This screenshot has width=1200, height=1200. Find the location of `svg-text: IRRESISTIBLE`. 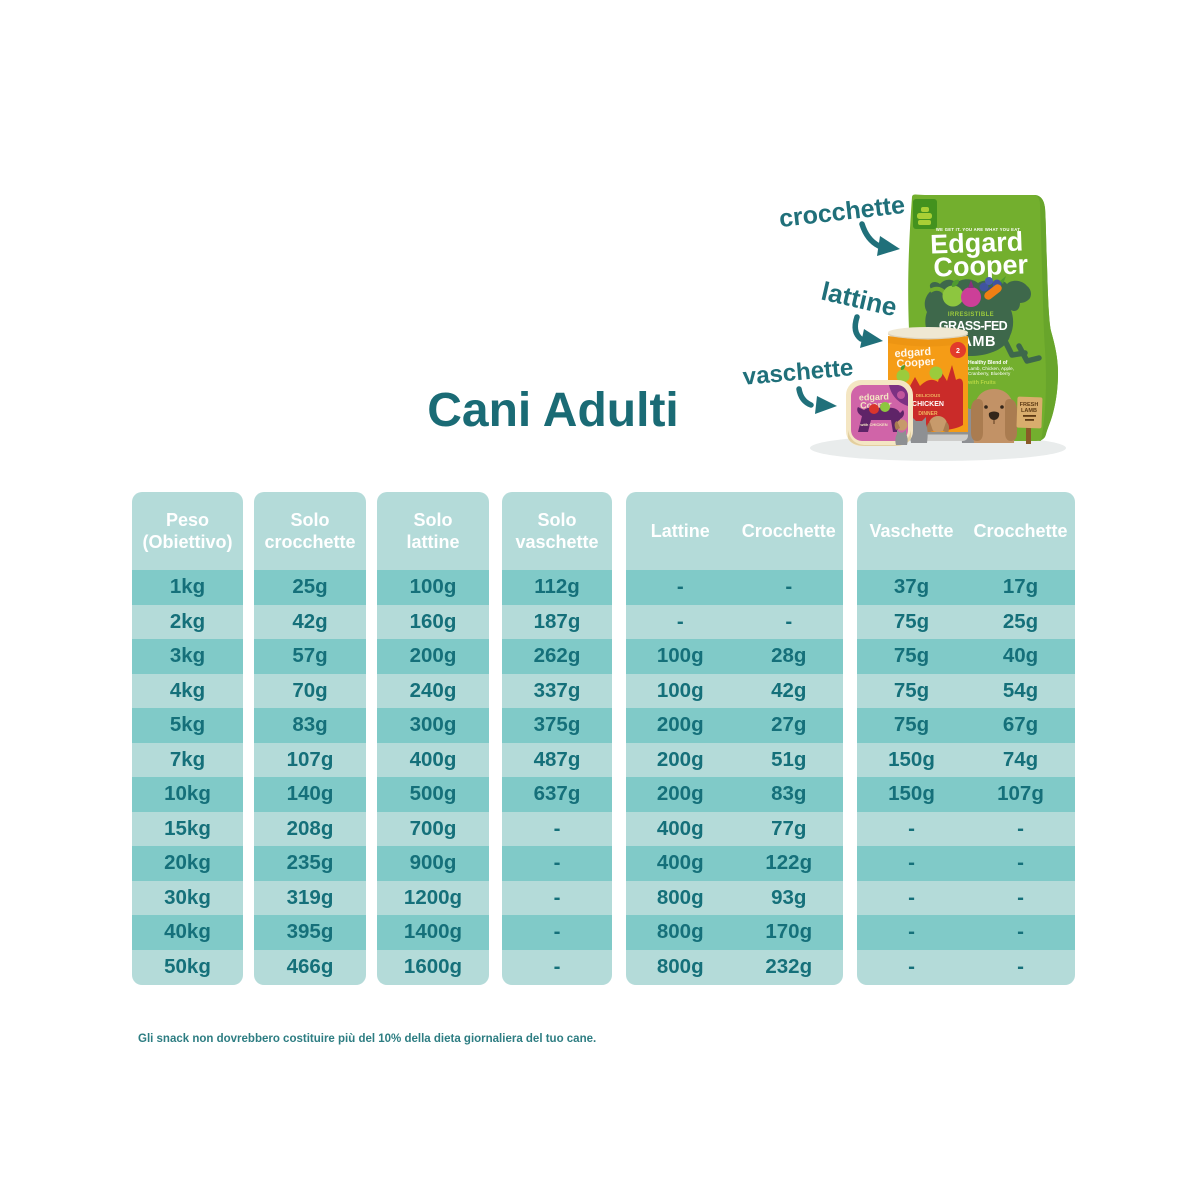

svg-text: IRRESISTIBLE is located at coordinates (971, 315).